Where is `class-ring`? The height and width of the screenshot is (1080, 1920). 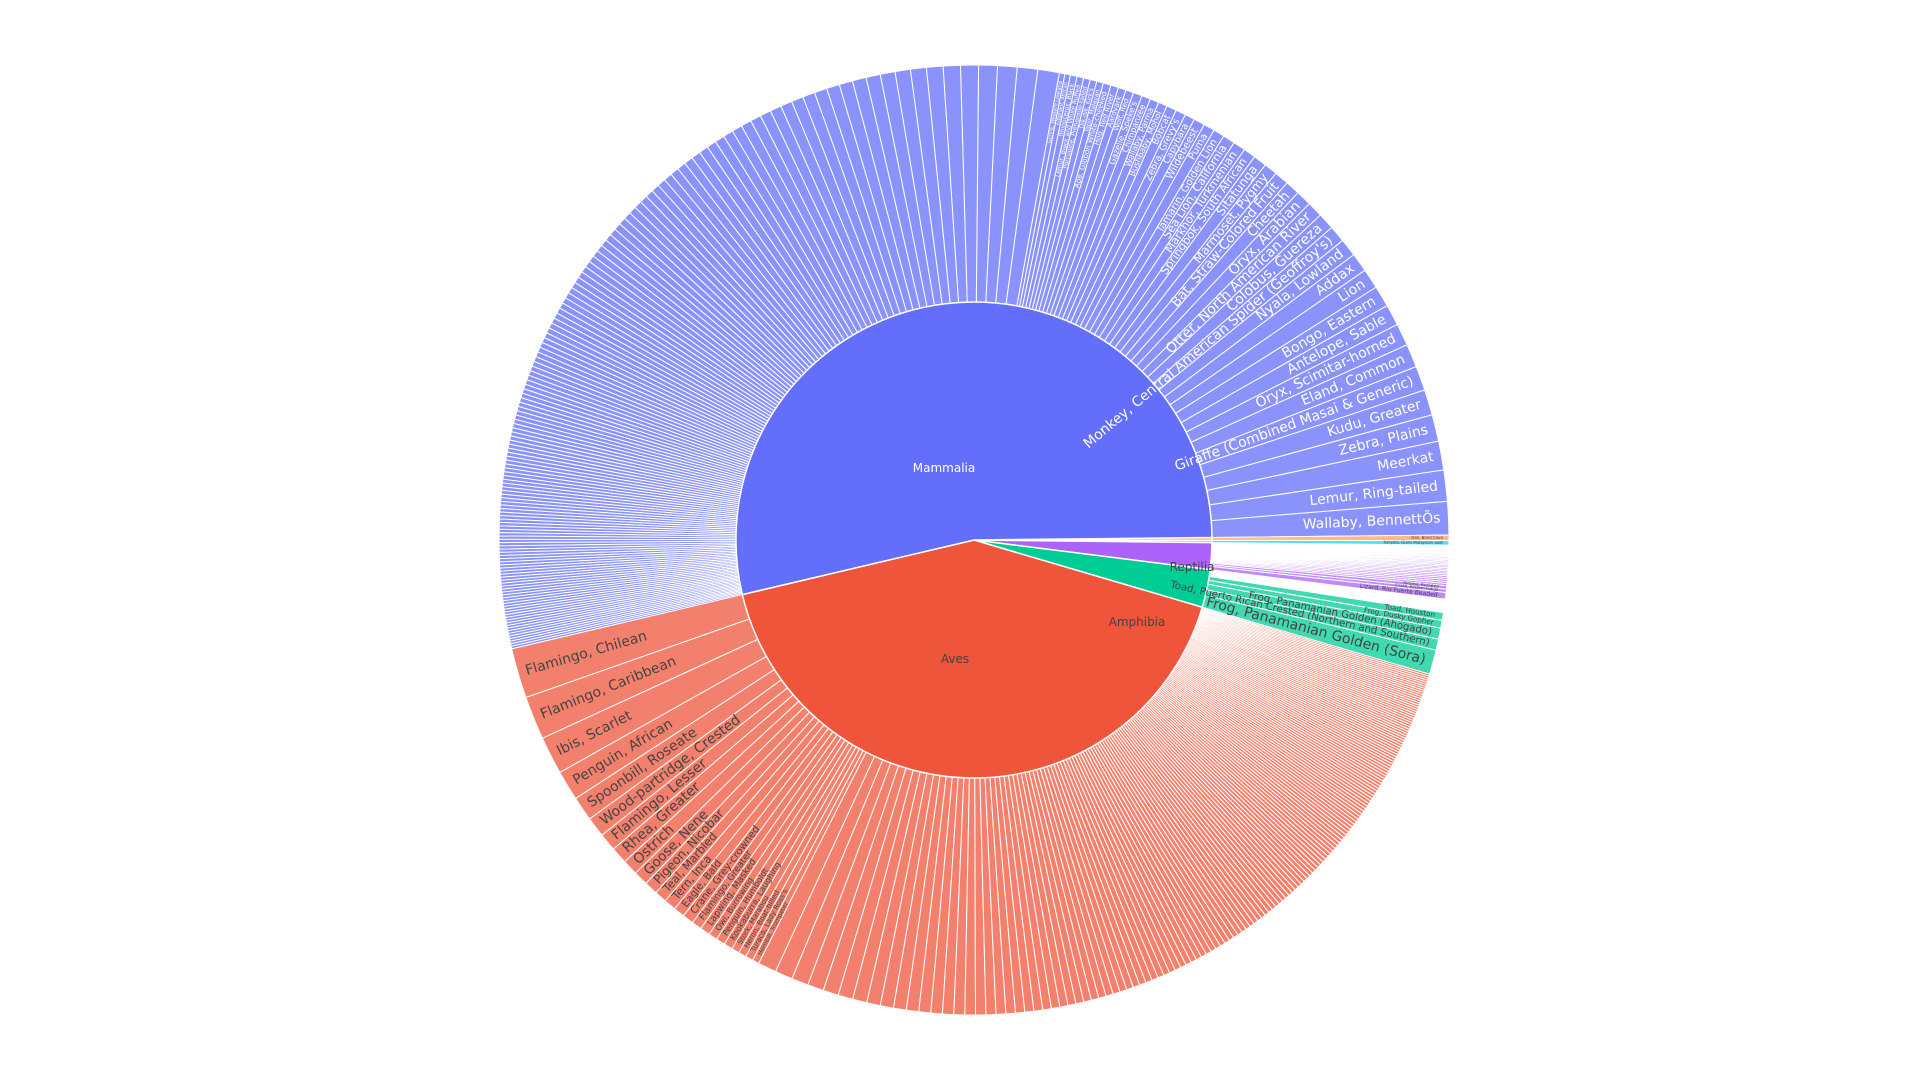 class-ring is located at coordinates (974, 540).